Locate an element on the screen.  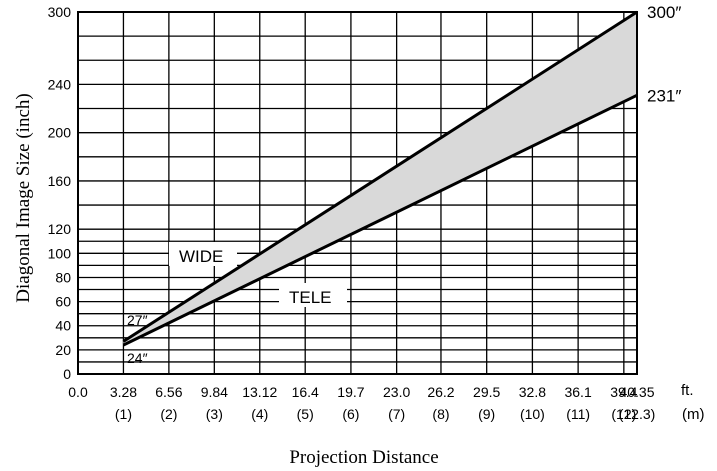
y-tick-label: 240 is located at coordinates (60, 84).